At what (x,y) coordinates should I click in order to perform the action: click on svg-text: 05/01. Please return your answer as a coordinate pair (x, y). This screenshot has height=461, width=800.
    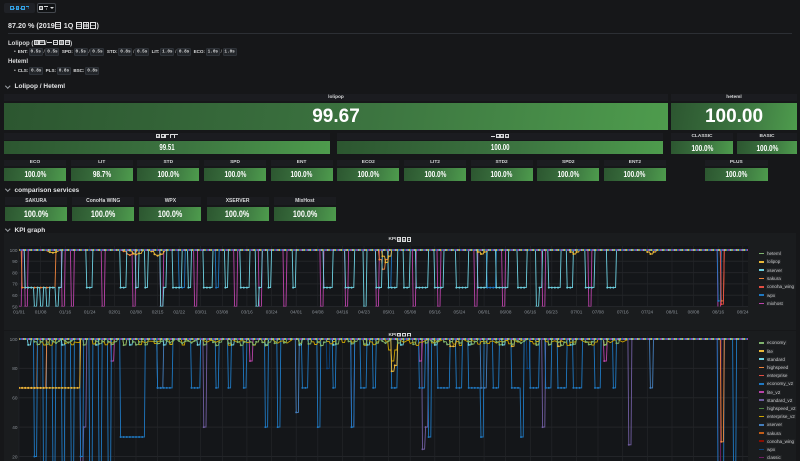
    Looking at the image, I should click on (389, 312).